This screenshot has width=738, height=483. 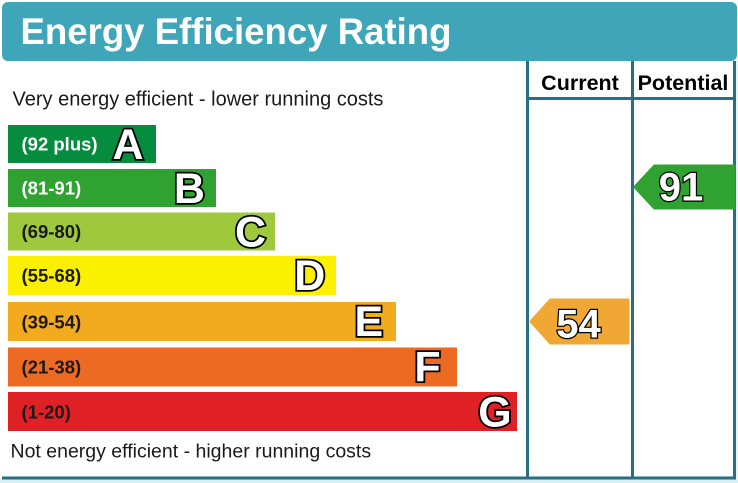 I want to click on svg-text: Potential, so click(x=683, y=83).